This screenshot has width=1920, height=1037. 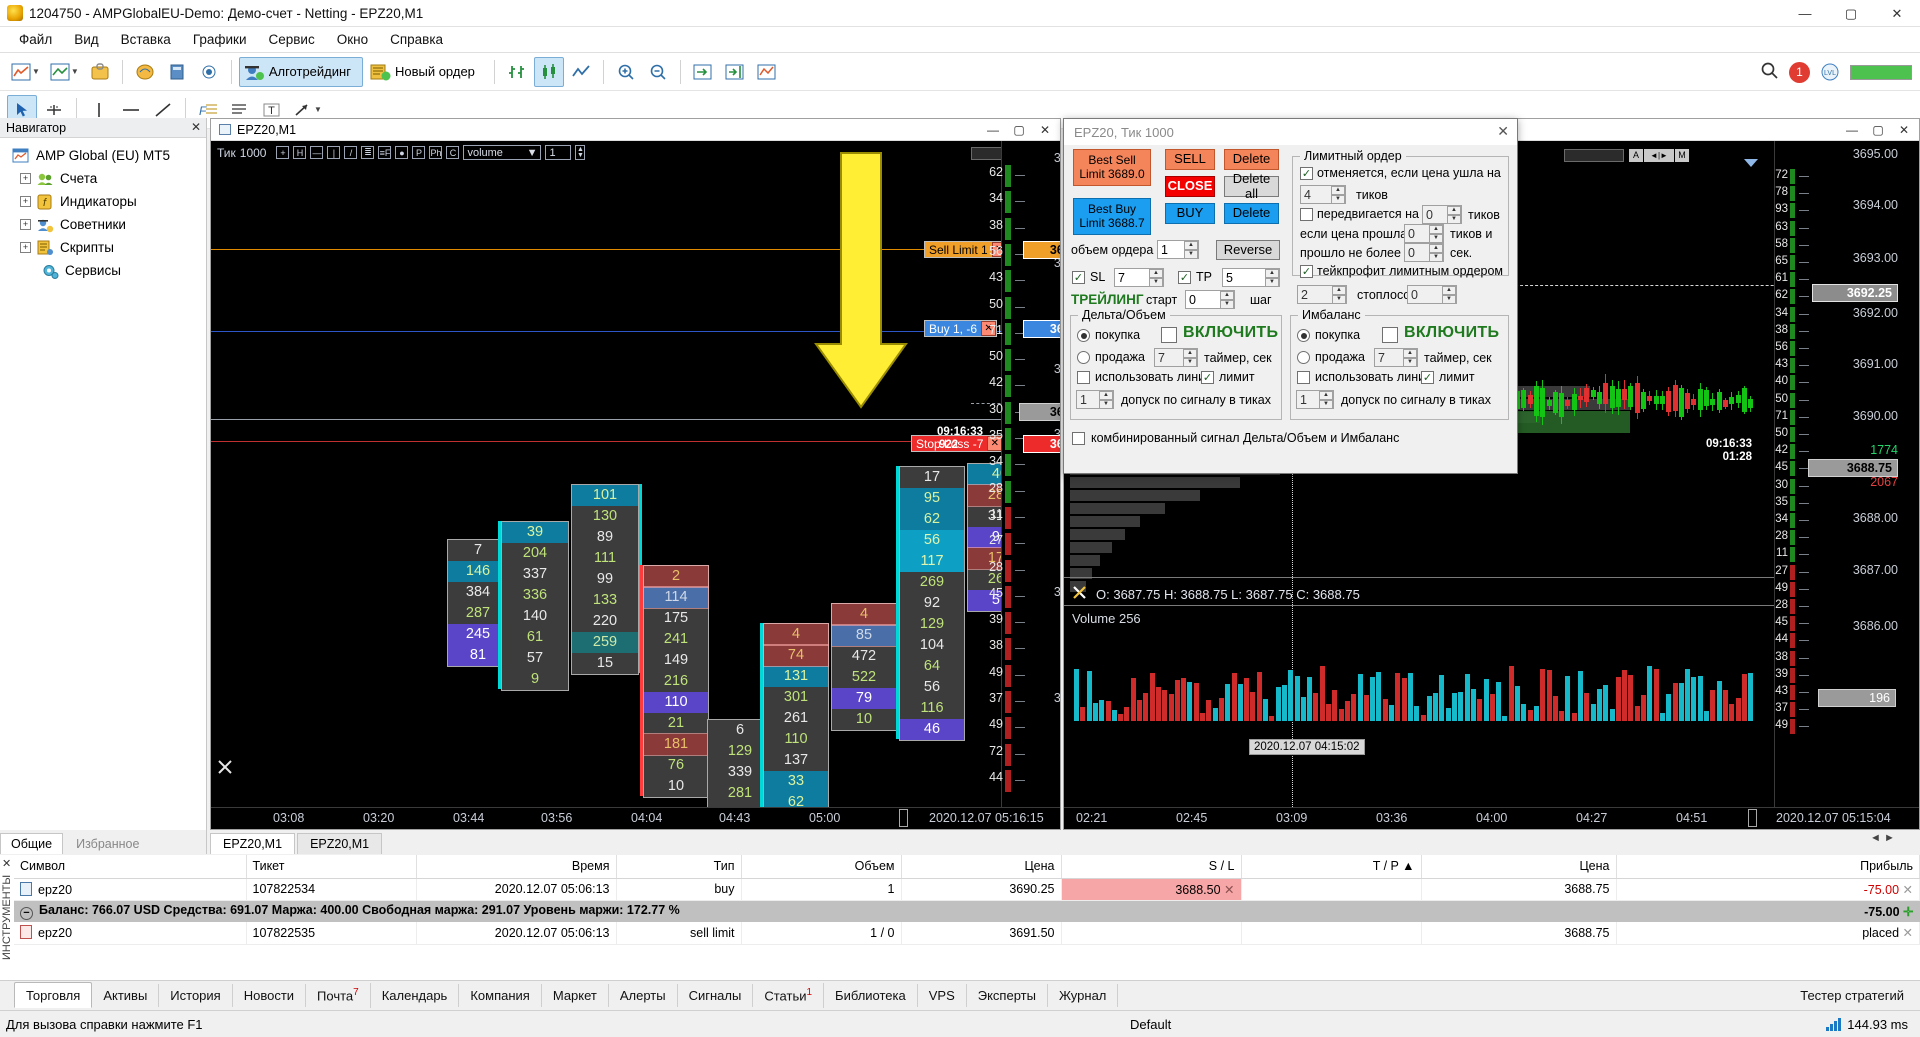 I want to click on combined-signal-checkbox, so click(x=1078, y=438).